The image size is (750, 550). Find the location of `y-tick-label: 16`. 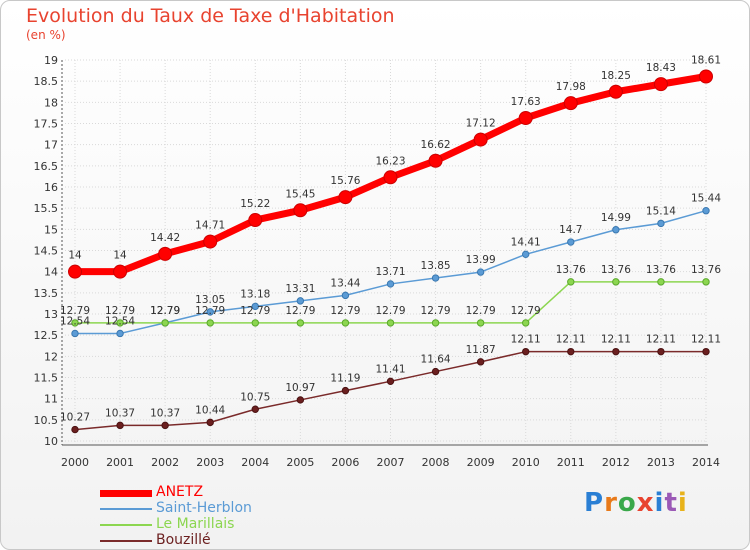

y-tick-label: 16 is located at coordinates (51, 187).